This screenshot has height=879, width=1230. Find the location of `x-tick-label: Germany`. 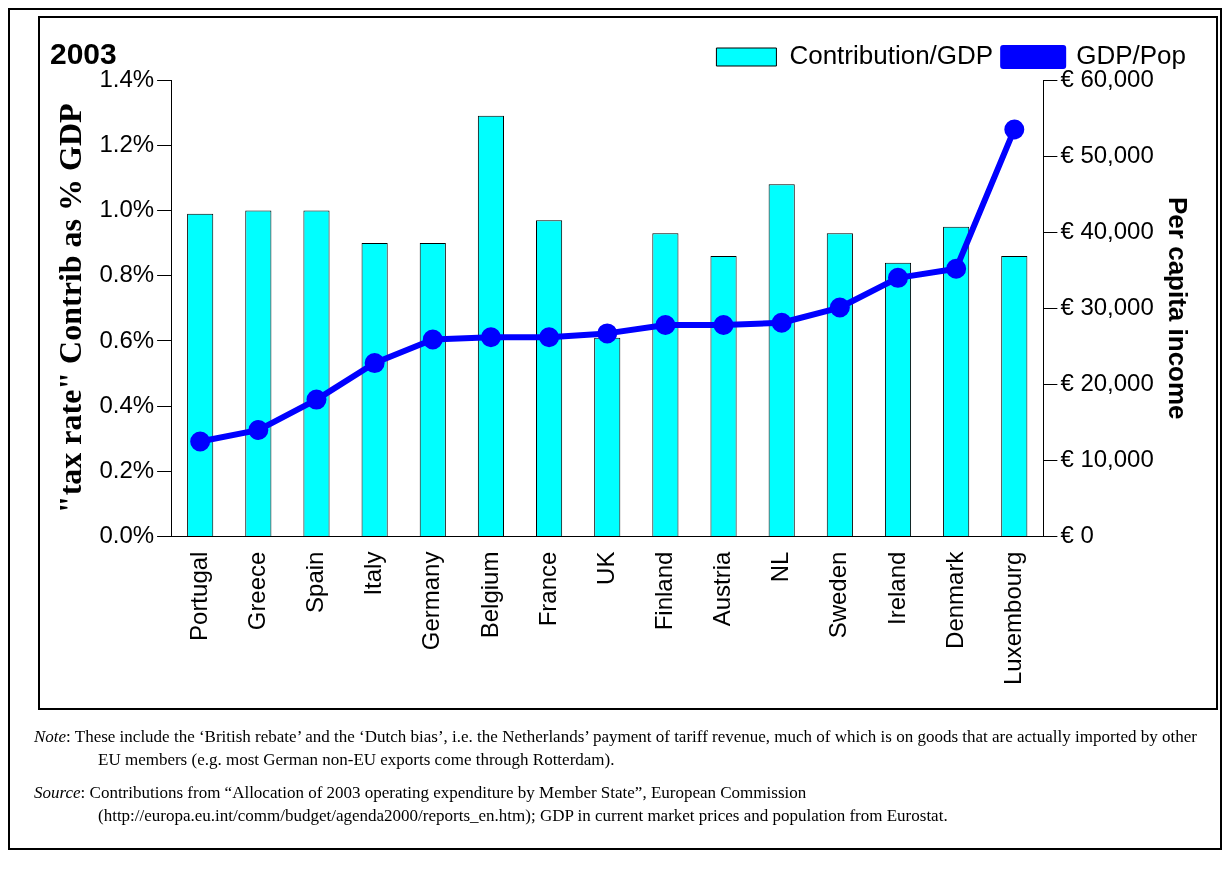

x-tick-label: Germany is located at coordinates (431, 601).